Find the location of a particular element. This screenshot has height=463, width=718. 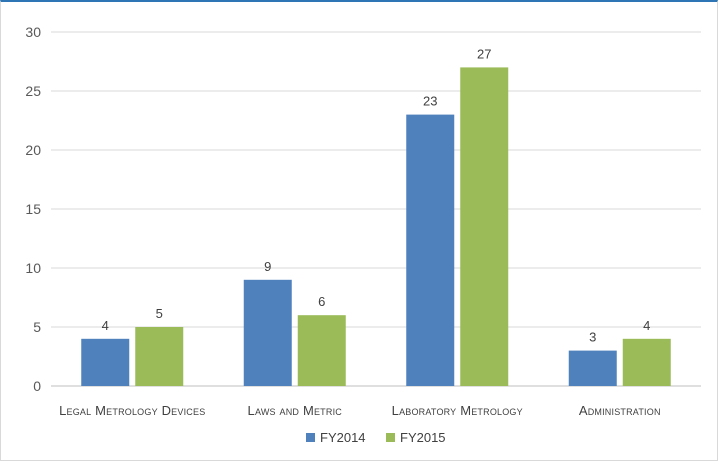

category-label: Administration is located at coordinates (620, 410).